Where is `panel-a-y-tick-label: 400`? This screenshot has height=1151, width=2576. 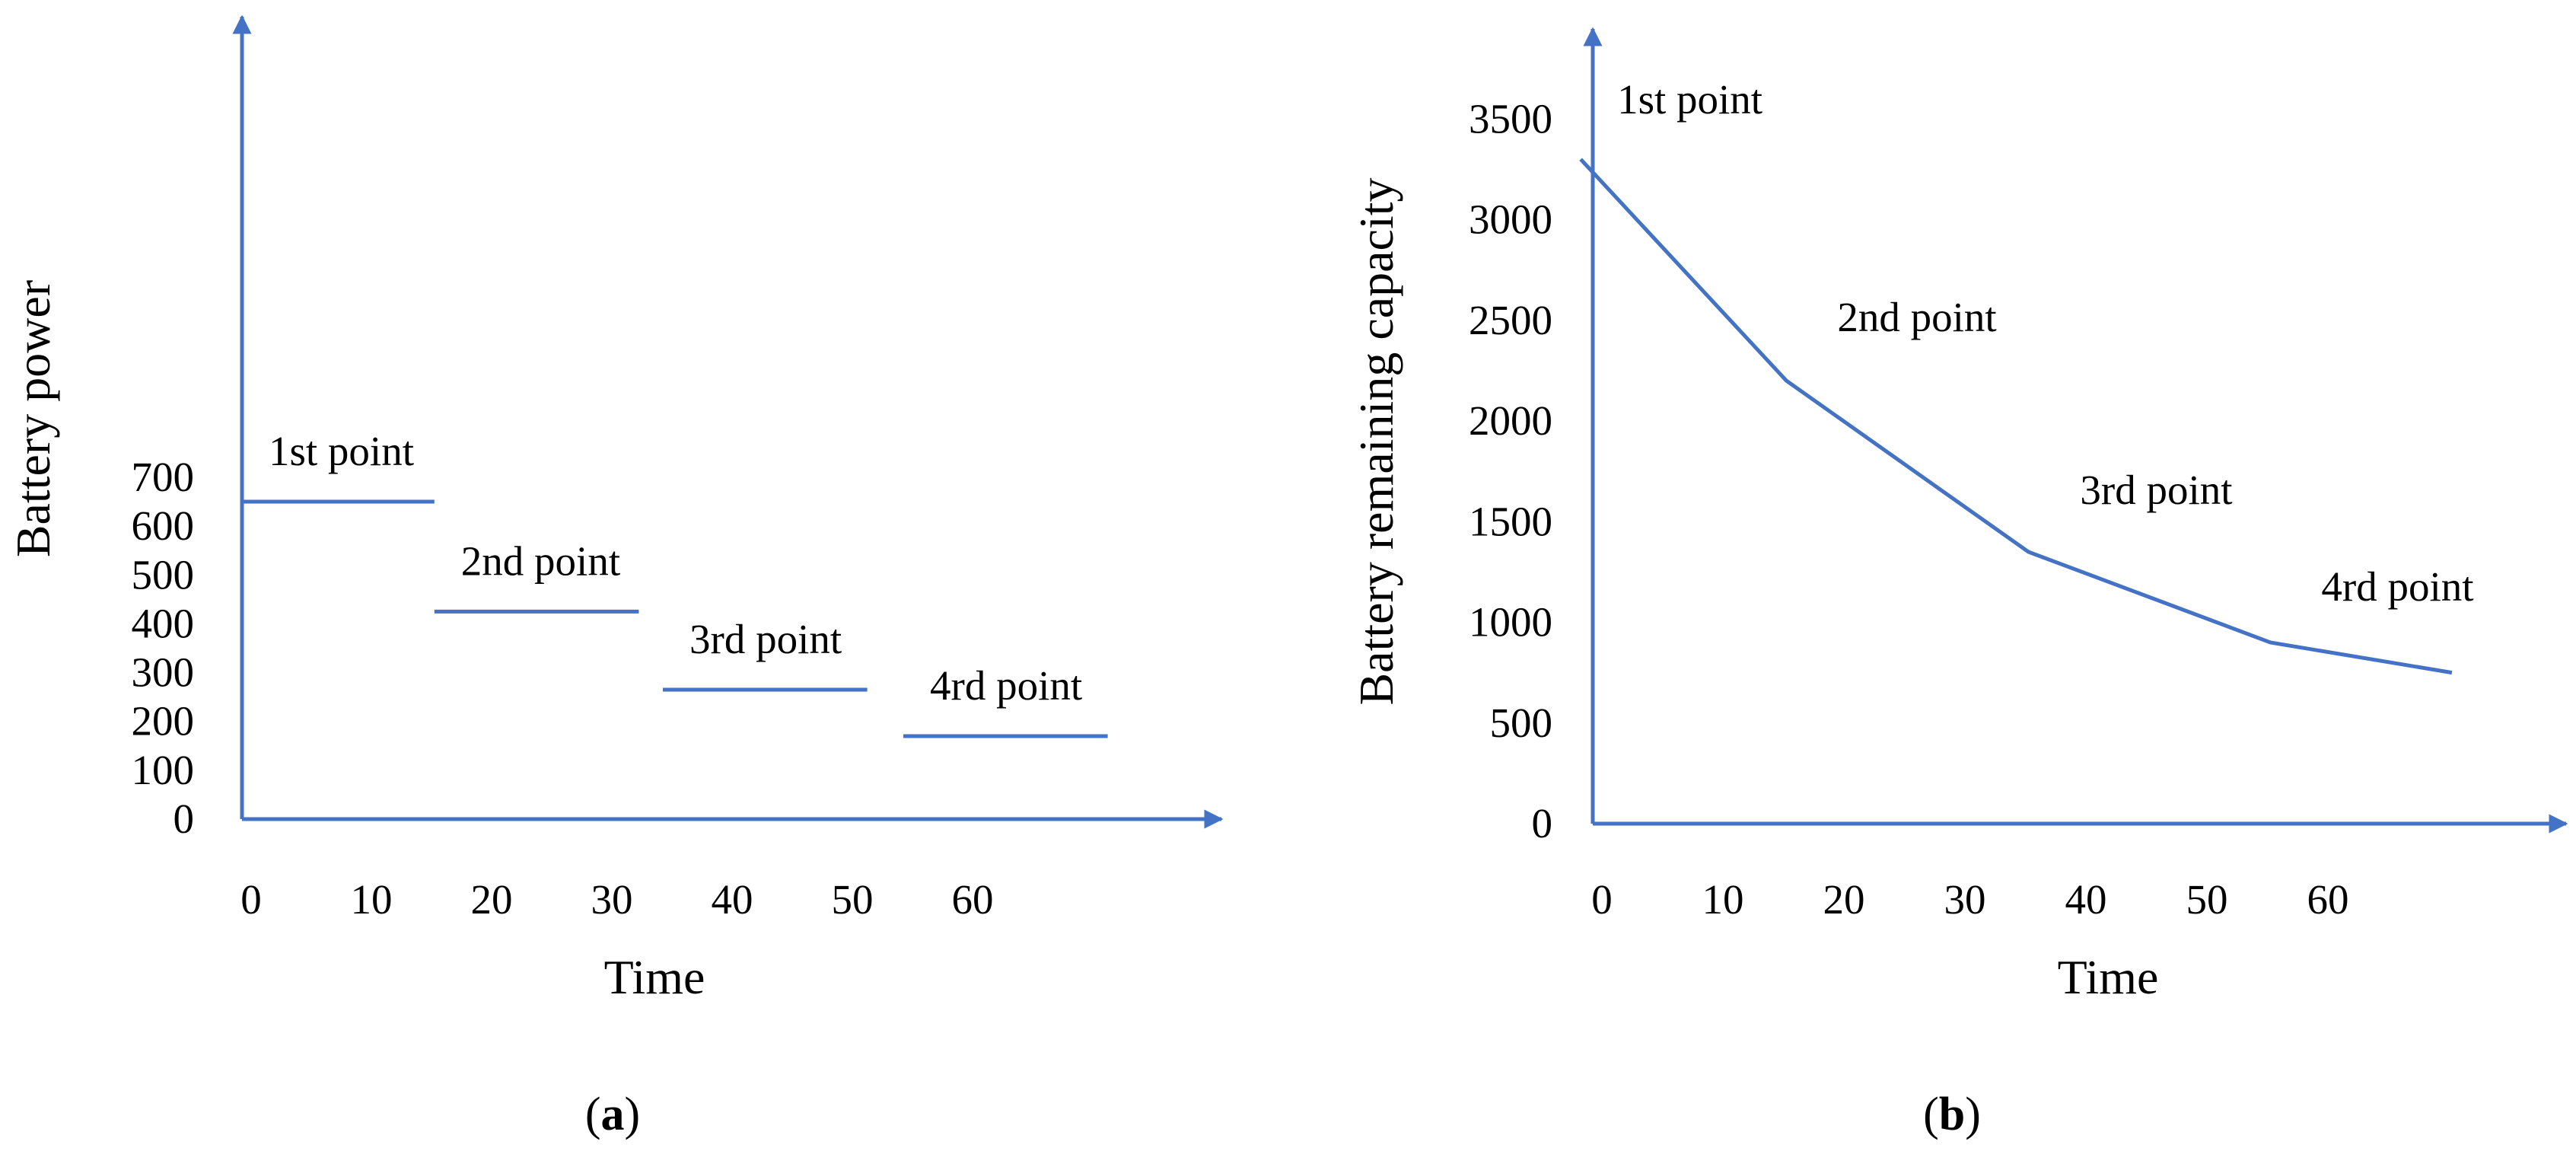 panel-a-y-tick-label: 400 is located at coordinates (163, 623).